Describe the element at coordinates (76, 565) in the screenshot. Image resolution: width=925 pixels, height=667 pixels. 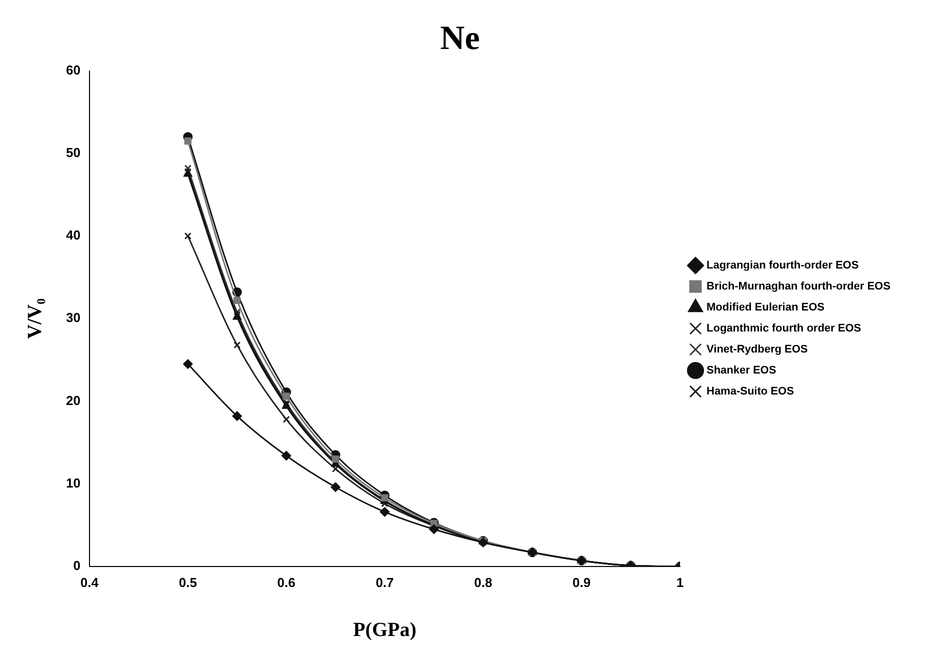
I see `y-tick-label: 0` at that location.